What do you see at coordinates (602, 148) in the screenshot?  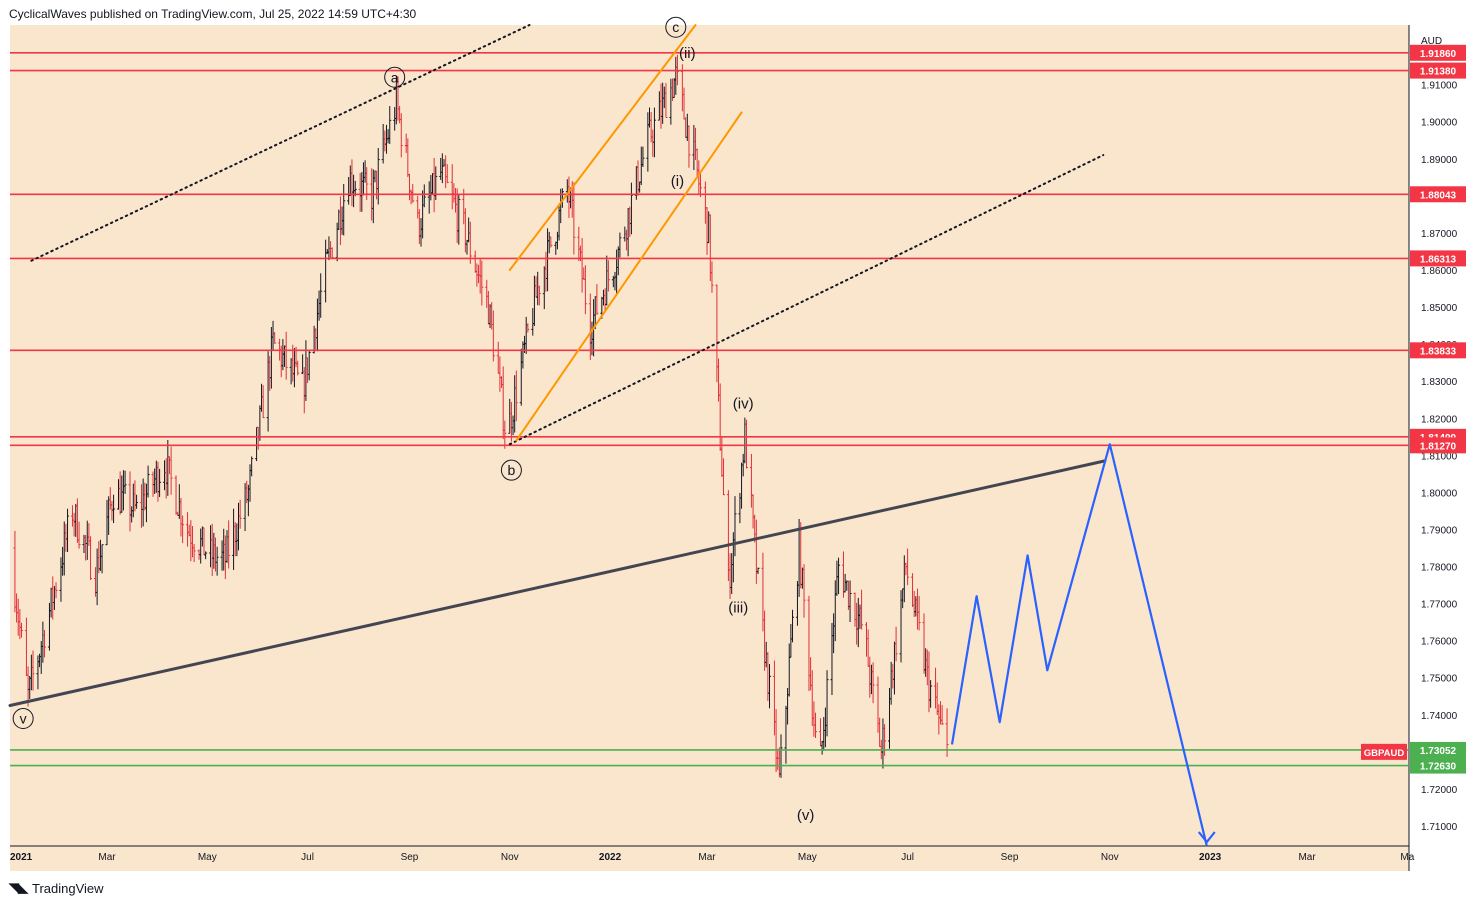 I see `orange-channel-upper` at bounding box center [602, 148].